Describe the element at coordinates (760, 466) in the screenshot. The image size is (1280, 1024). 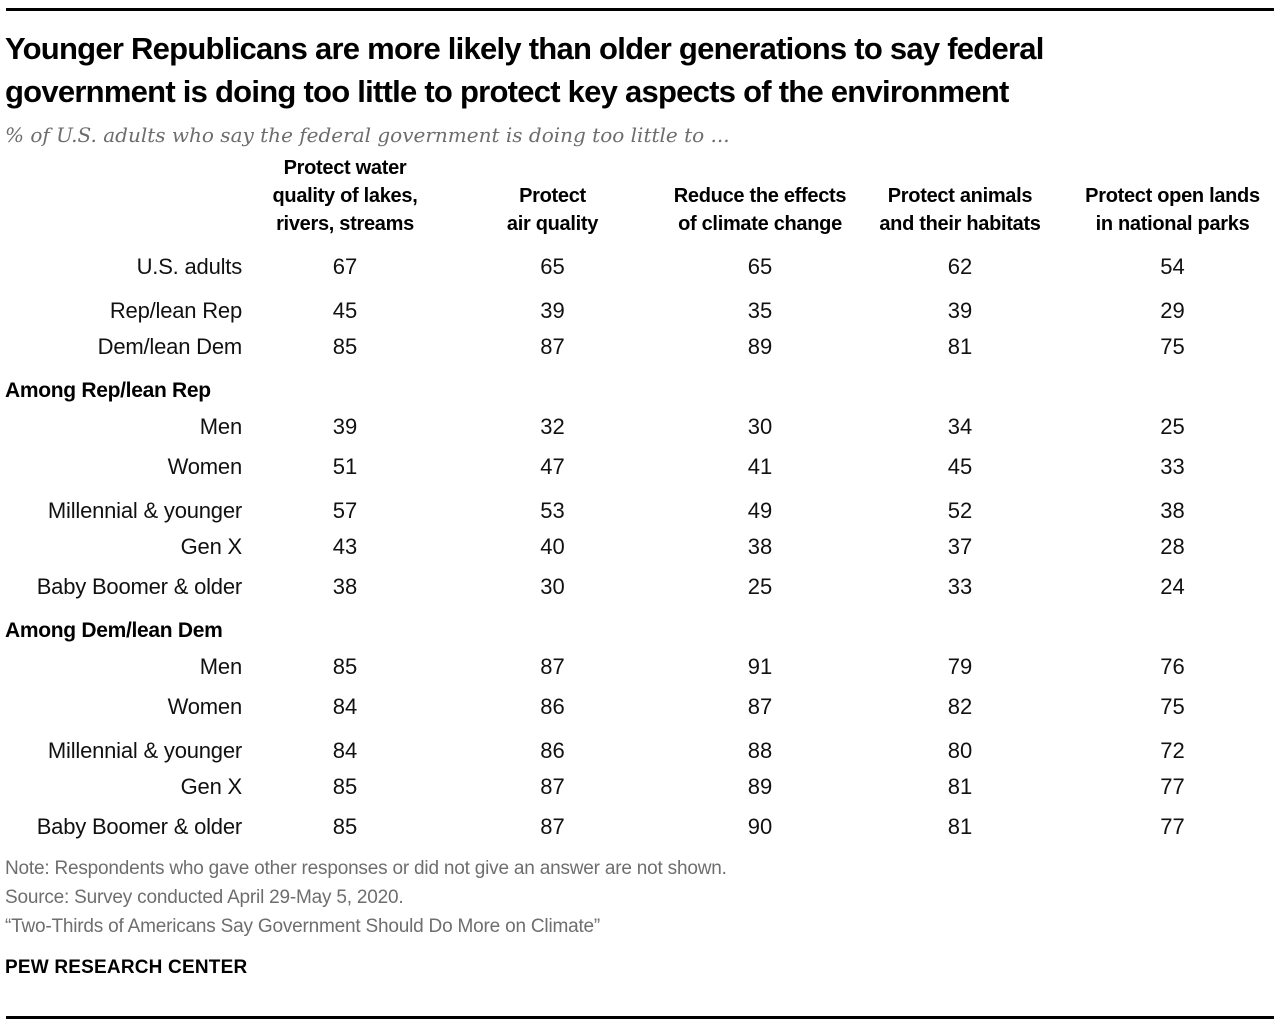
I see `cell-value: 41` at that location.